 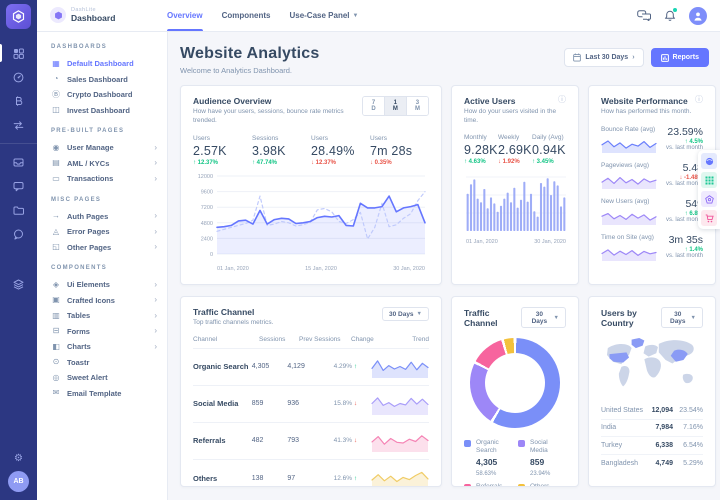 What do you see at coordinates (83, 10) in the screenshot?
I see `brand-name: DashLite` at bounding box center [83, 10].